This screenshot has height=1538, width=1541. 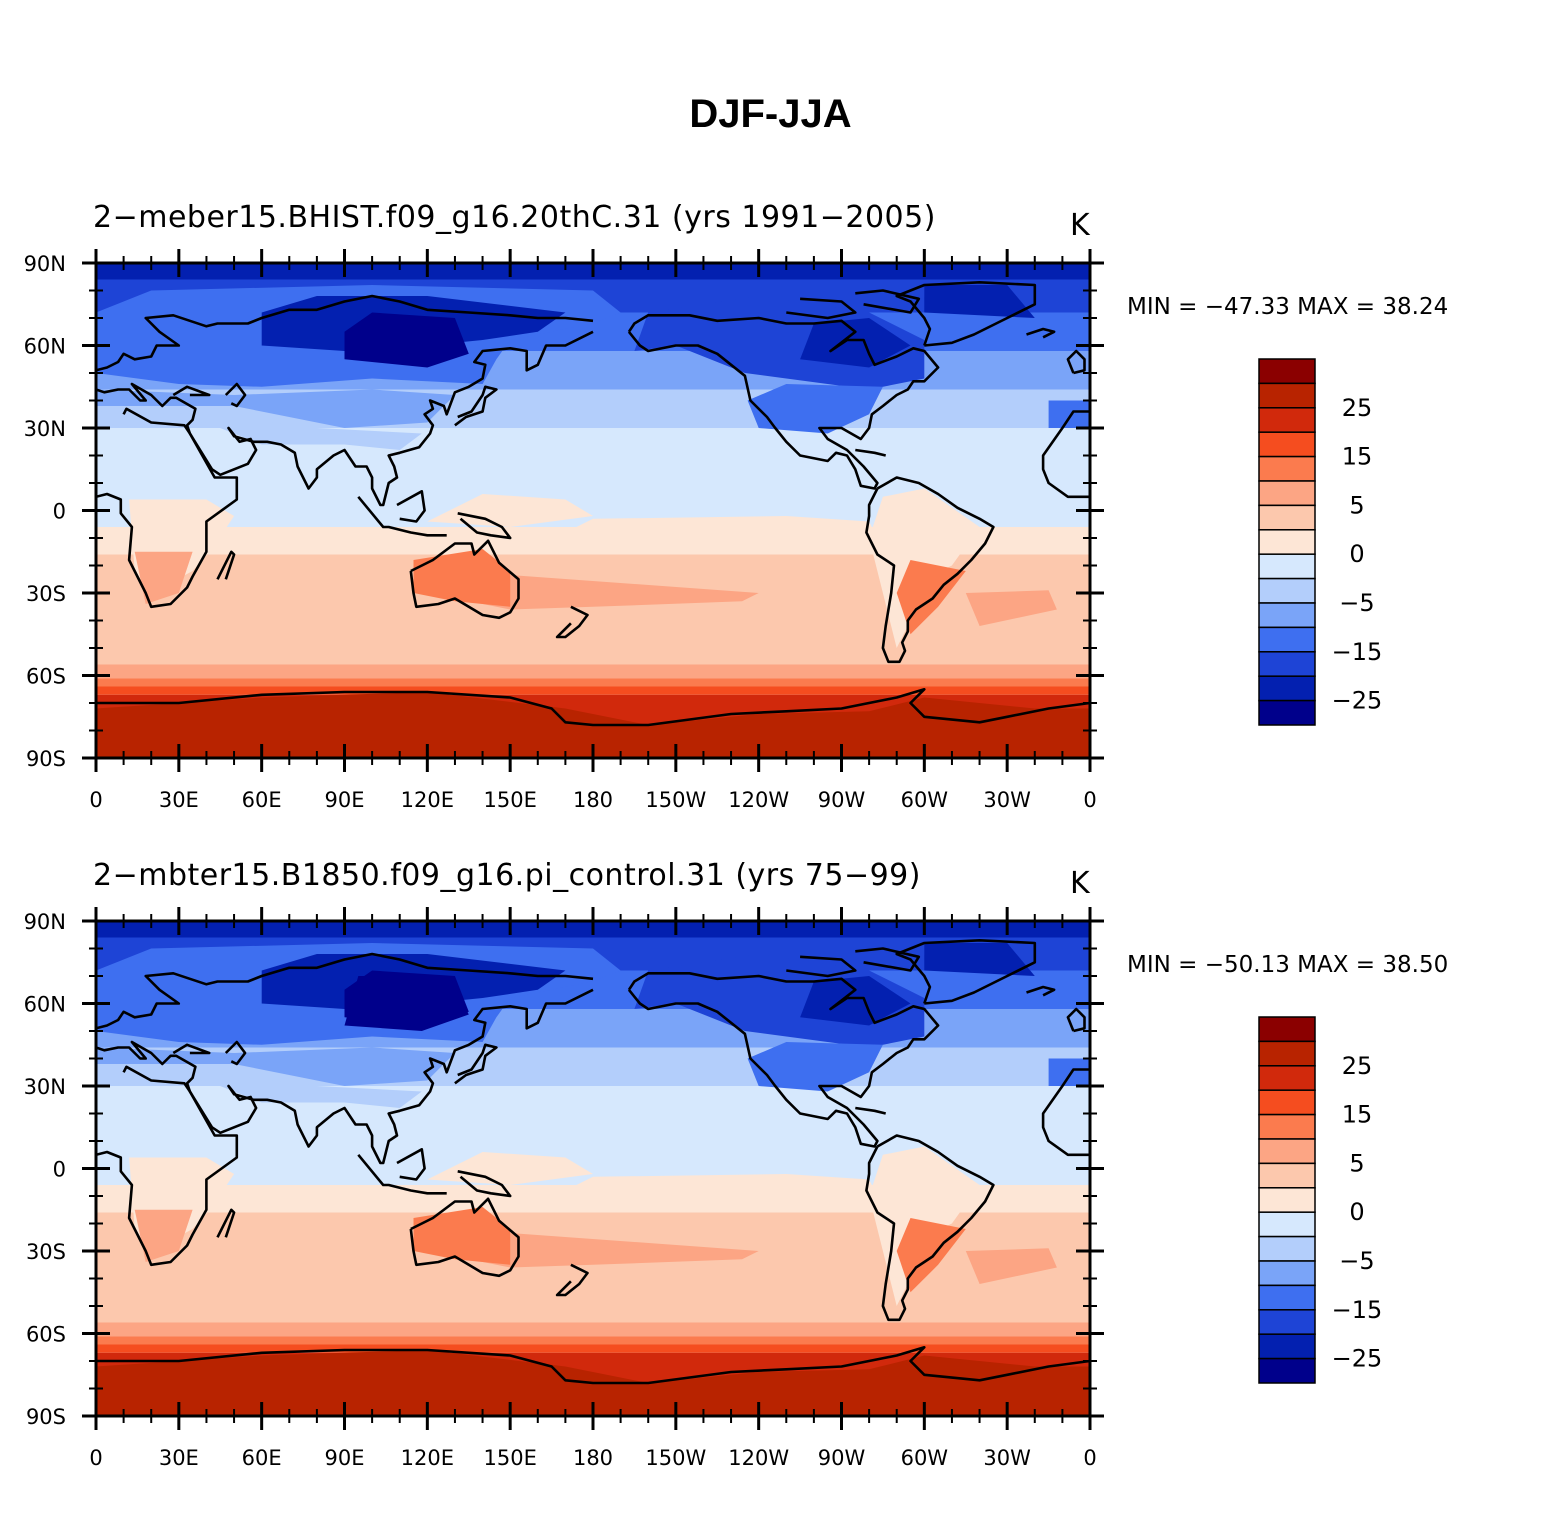 What do you see at coordinates (770, 114) in the screenshot?
I see `figure-title: DJF-JJA` at bounding box center [770, 114].